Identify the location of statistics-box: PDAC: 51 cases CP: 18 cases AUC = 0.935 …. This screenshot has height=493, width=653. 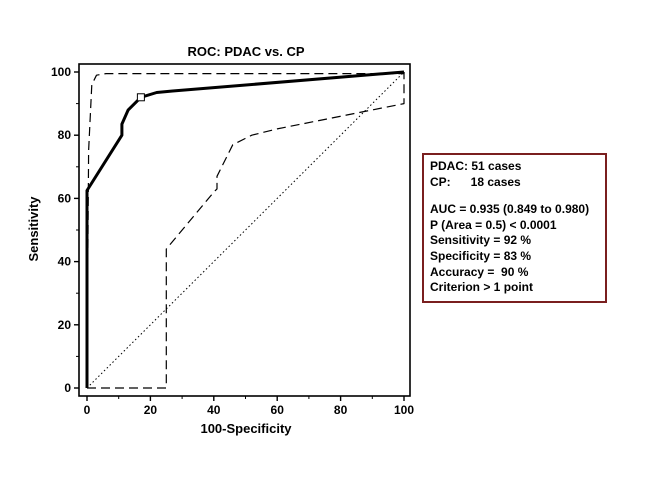
(514, 228).